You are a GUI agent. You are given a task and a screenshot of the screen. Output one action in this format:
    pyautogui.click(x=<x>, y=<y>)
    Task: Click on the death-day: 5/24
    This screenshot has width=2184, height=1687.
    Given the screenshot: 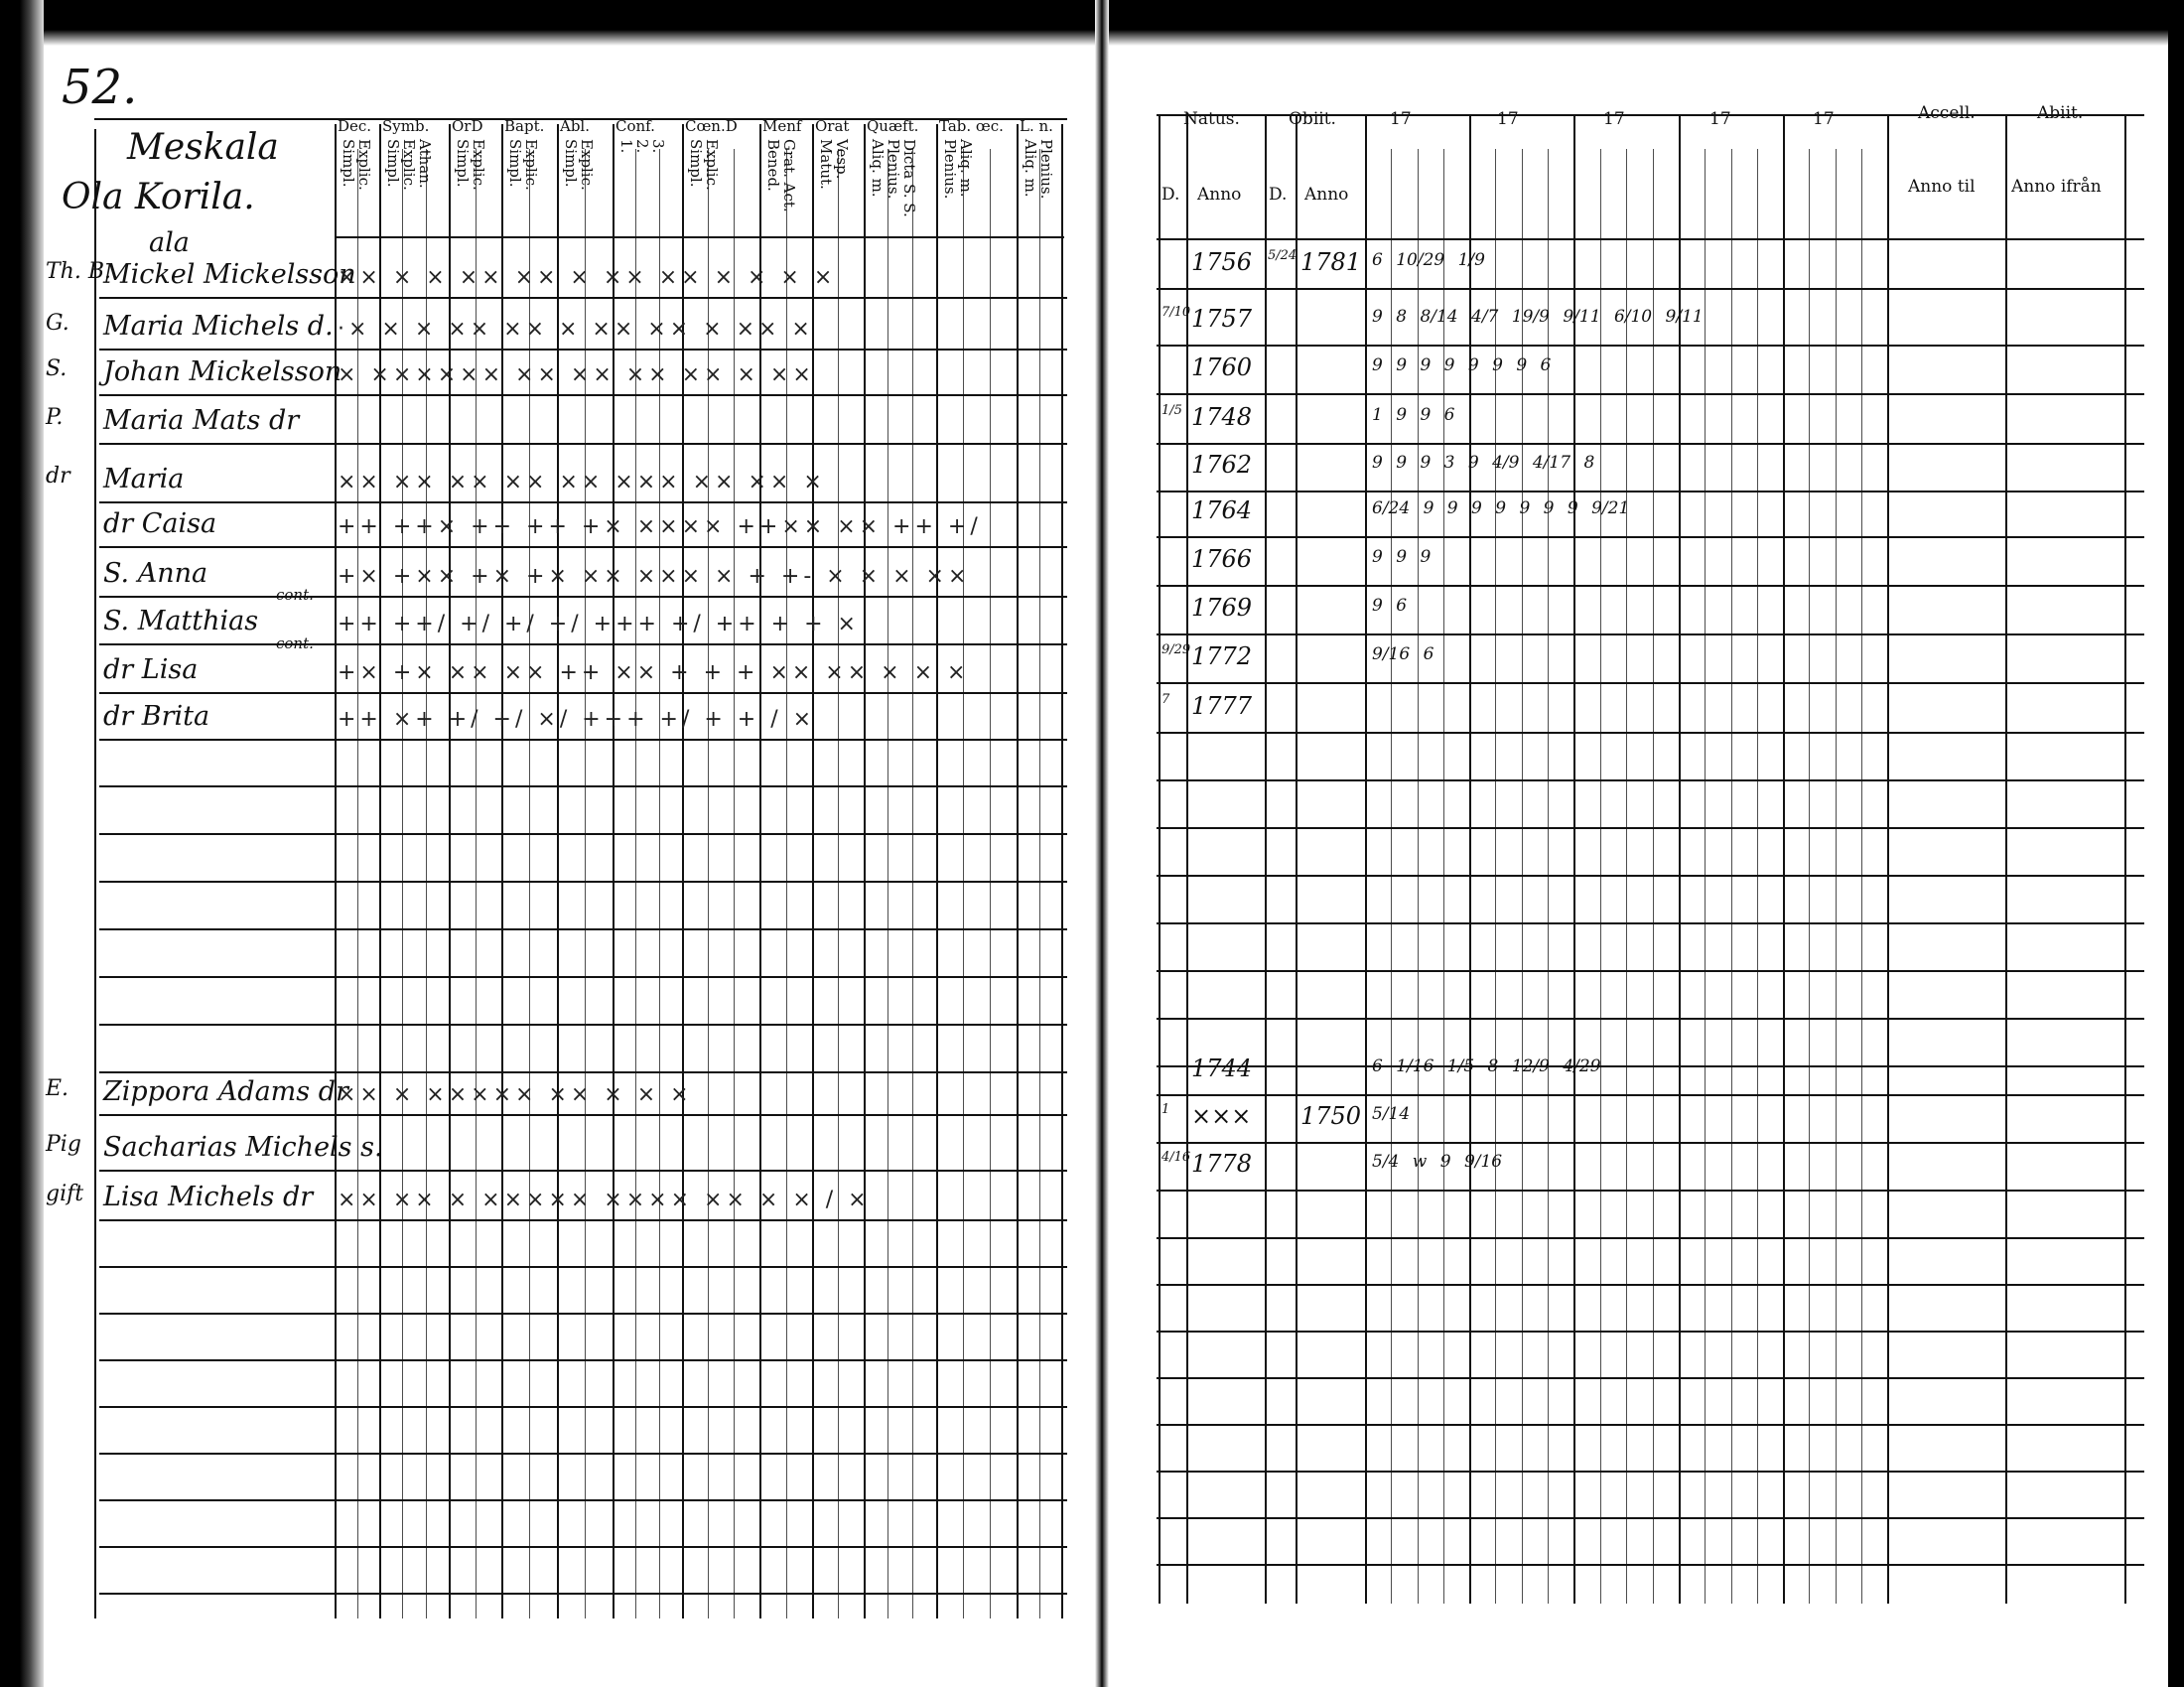 What is the action you would take?
    pyautogui.click(x=1282, y=256)
    